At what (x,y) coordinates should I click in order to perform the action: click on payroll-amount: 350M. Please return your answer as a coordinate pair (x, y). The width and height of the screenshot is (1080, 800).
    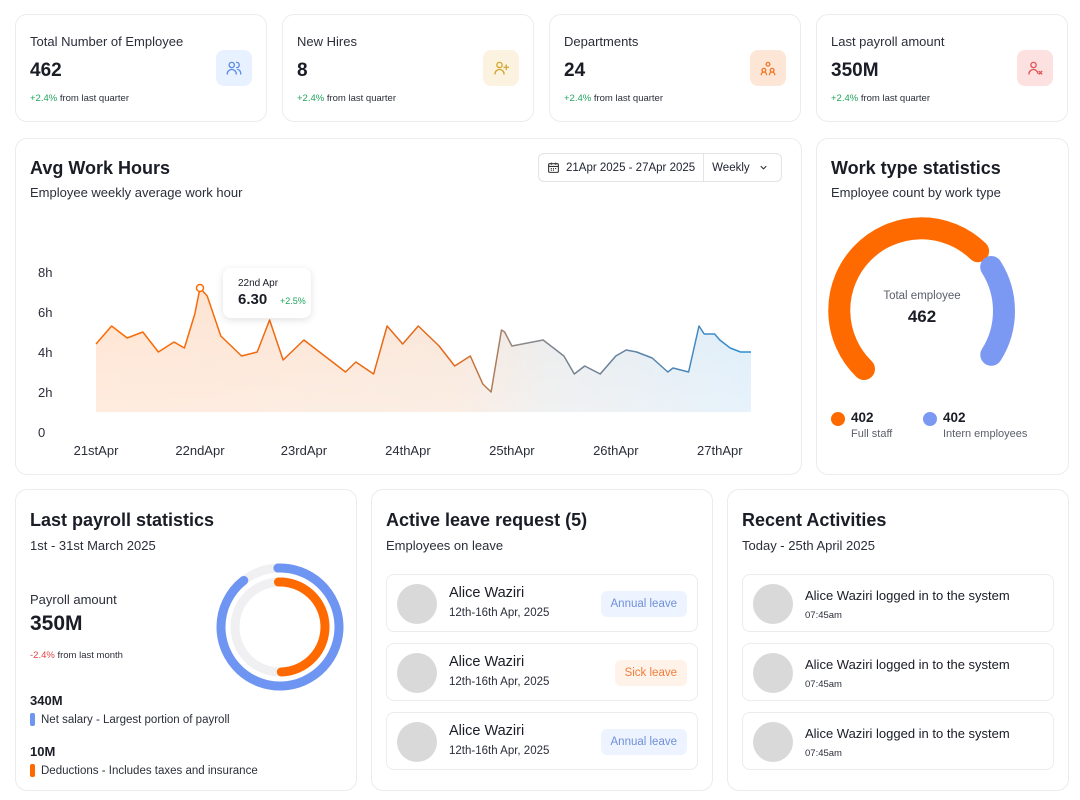
    Looking at the image, I should click on (56, 623).